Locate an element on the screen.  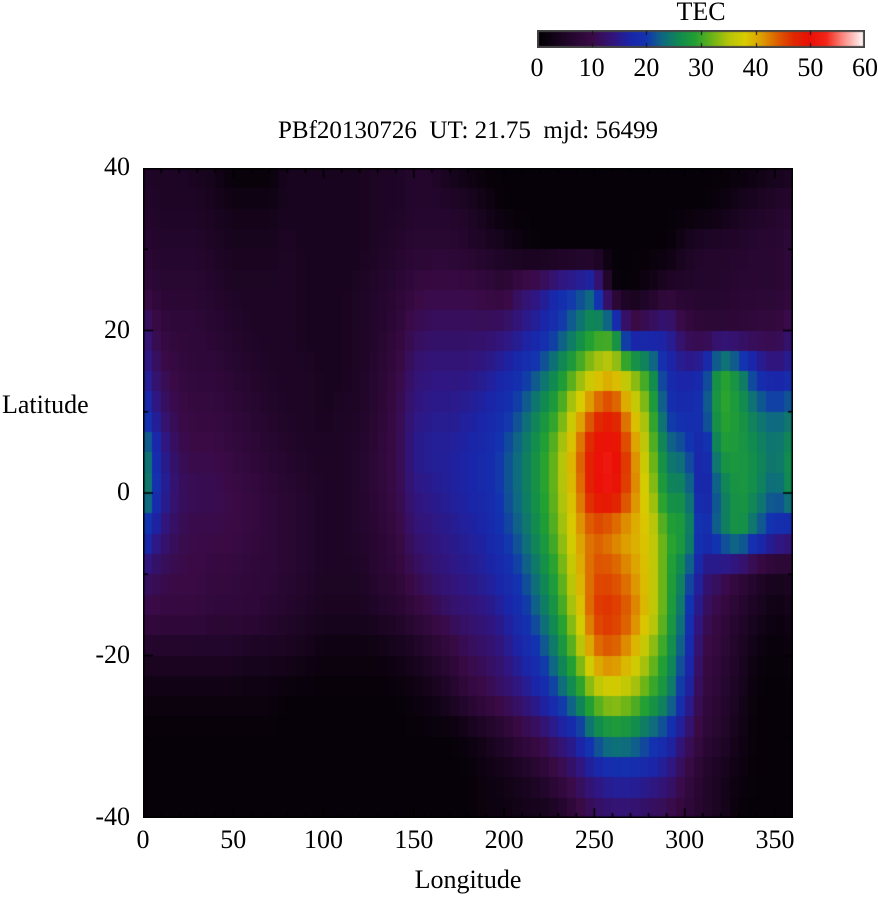
colorbar-tick-label: 50 is located at coordinates (810, 67).